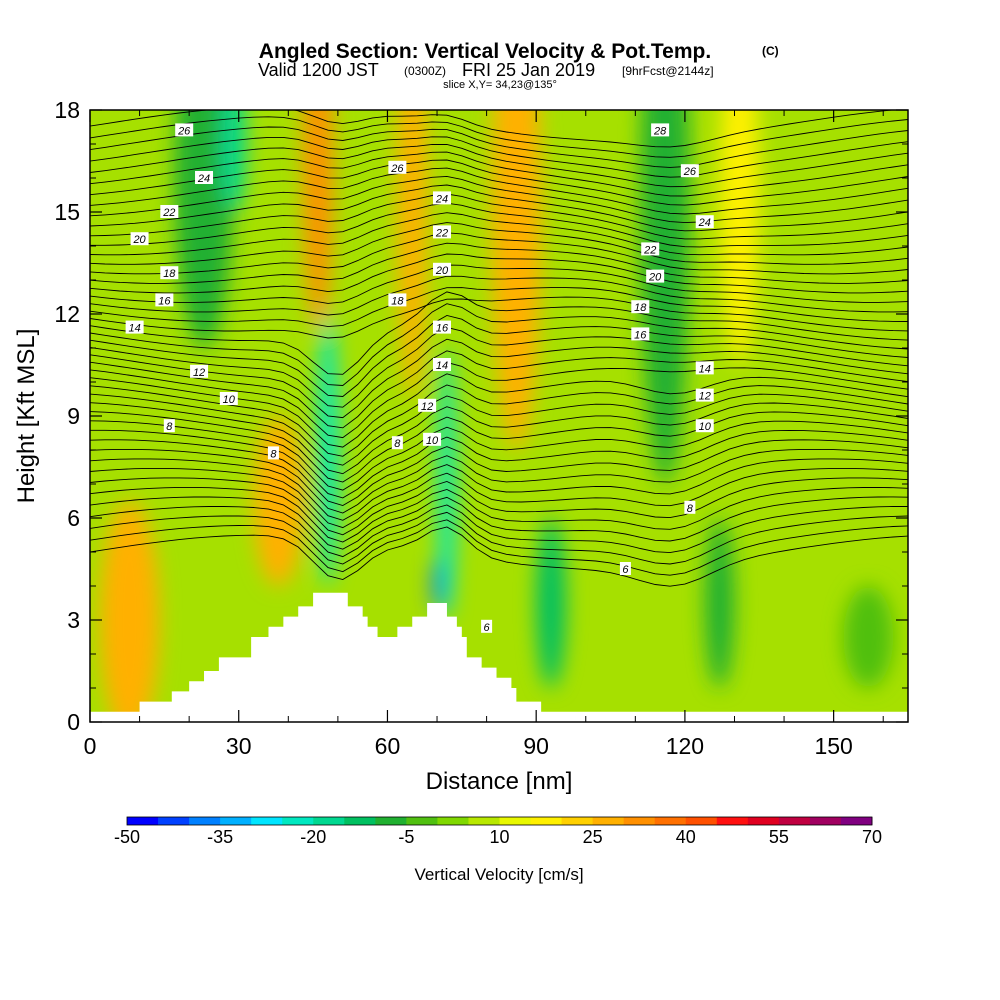 The height and width of the screenshot is (1000, 1000). I want to click on svg-text: 16, so click(640, 335).